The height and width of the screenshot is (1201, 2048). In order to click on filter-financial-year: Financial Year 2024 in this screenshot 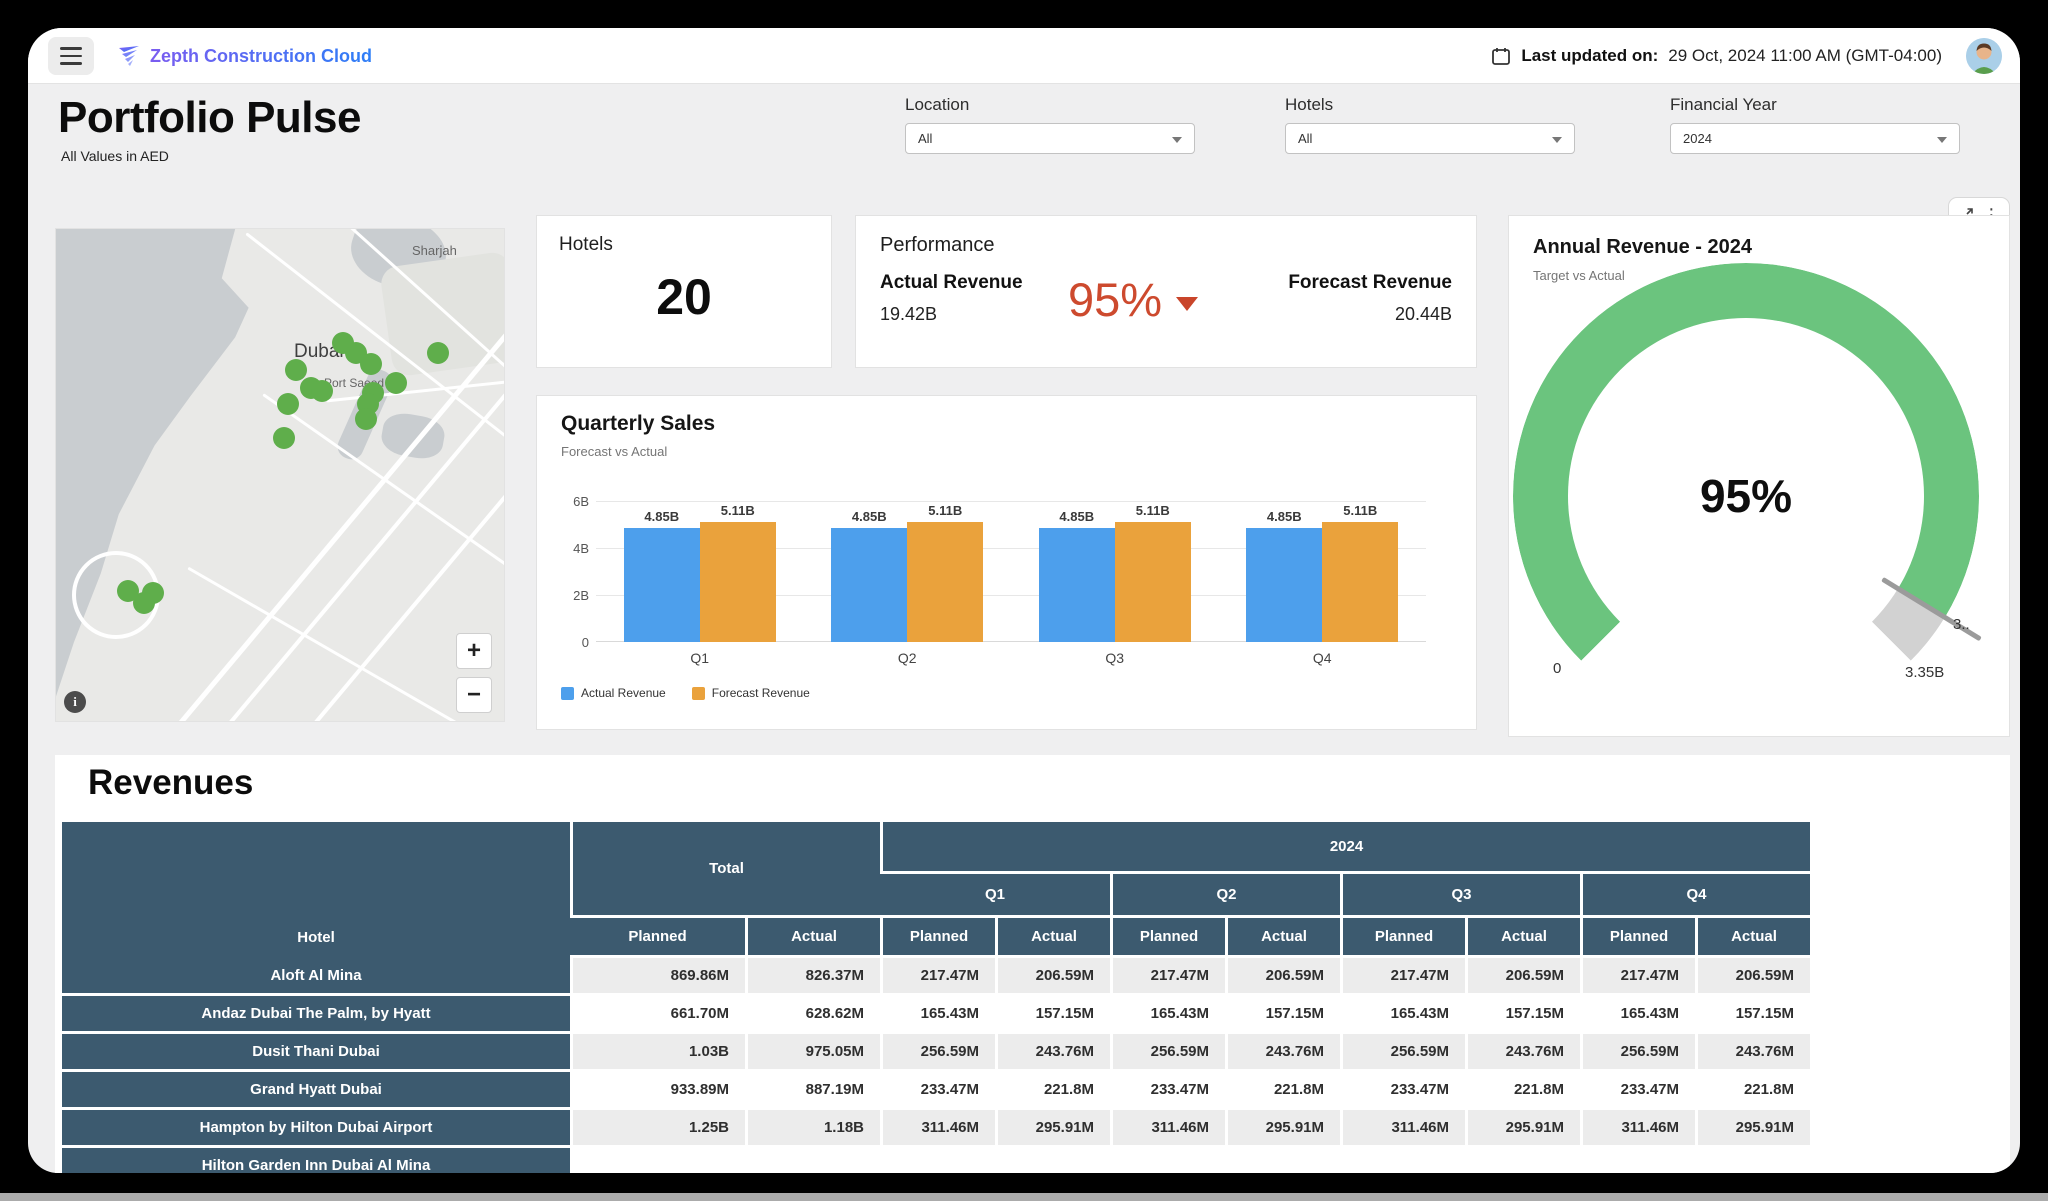, I will do `click(1815, 124)`.